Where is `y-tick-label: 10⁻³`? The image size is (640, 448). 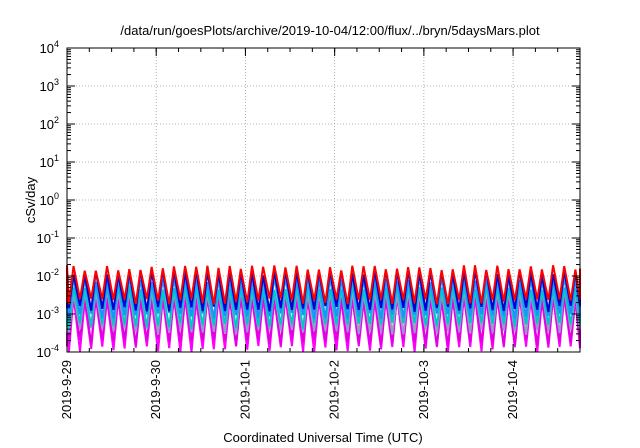 y-tick-label: 10⁻³ is located at coordinates (48, 313).